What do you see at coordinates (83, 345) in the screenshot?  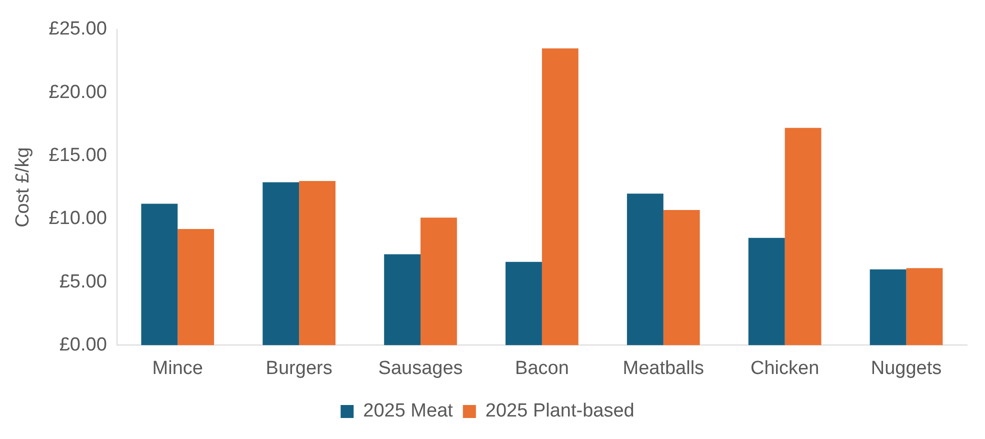 I see `y-tick-label: £0.00` at bounding box center [83, 345].